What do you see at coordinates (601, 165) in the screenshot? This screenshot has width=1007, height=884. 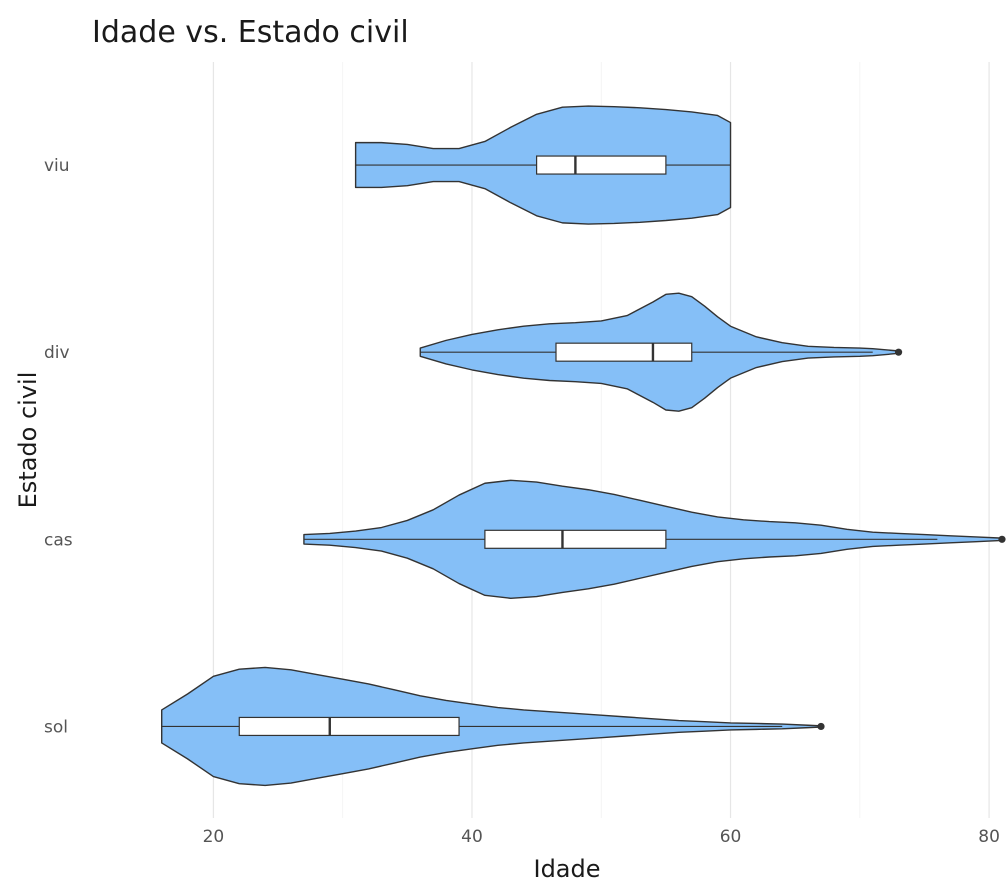 I see `box-viu` at bounding box center [601, 165].